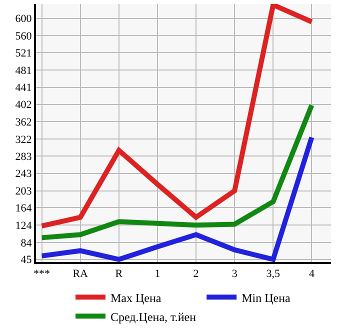  Describe the element at coordinates (23, 54) in the screenshot. I see `y-tick-label: 521` at that location.